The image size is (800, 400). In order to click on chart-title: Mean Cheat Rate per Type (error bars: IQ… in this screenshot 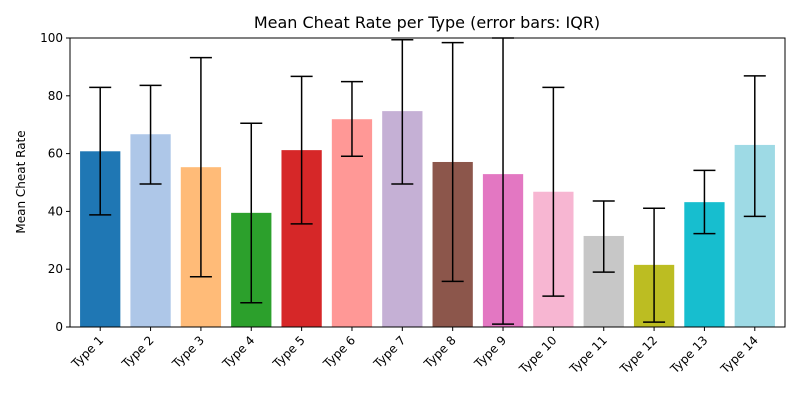, I will do `click(427, 22)`.